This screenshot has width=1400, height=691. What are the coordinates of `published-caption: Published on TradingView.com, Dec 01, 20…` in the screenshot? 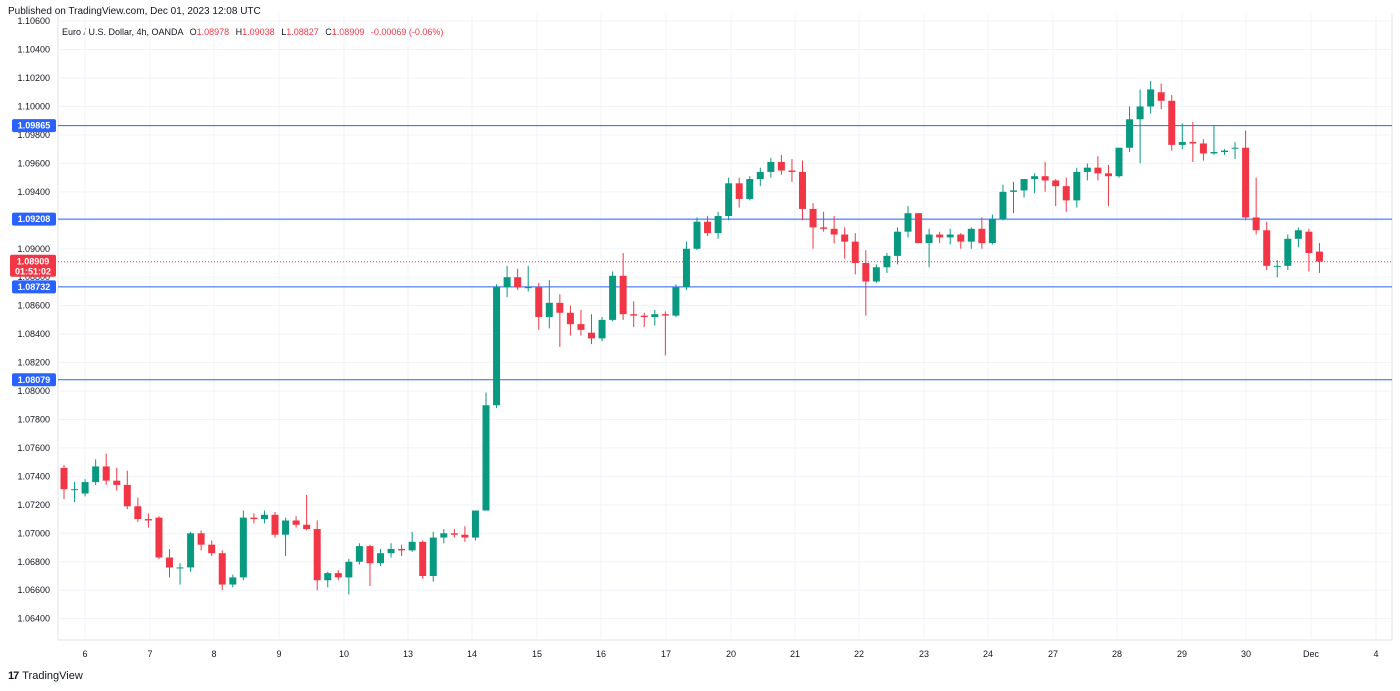 It's located at (134, 11).